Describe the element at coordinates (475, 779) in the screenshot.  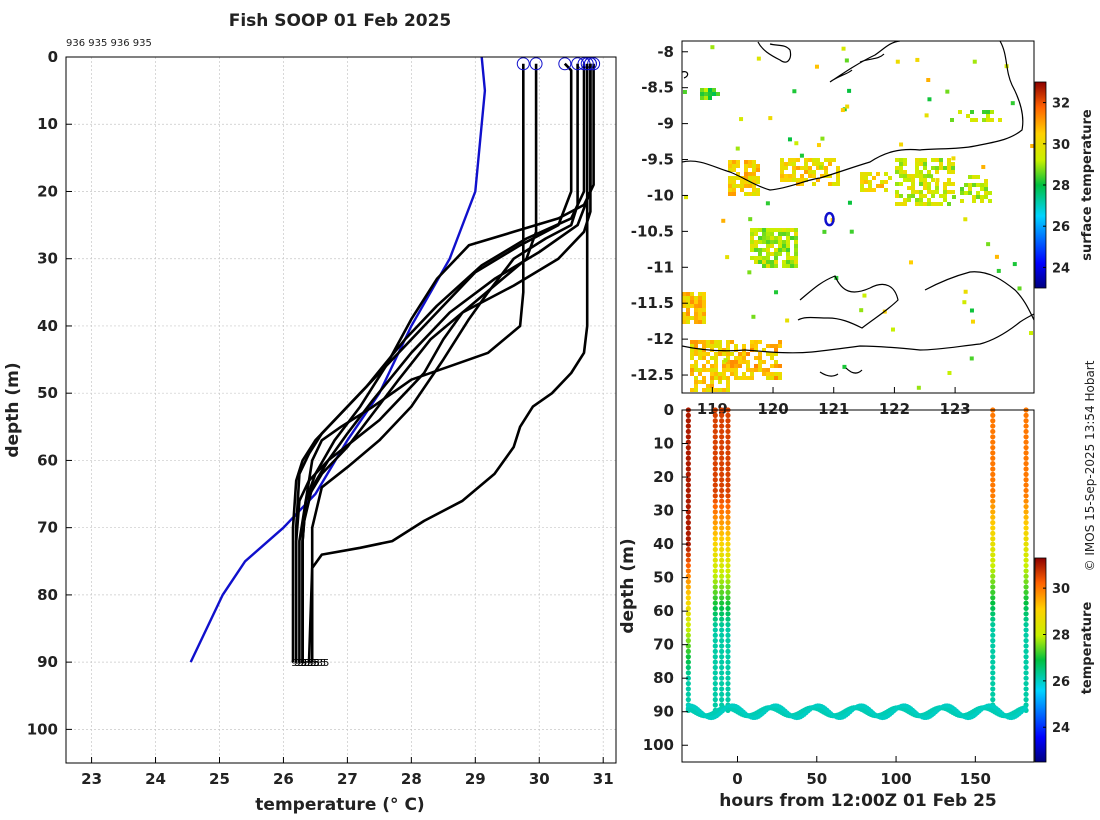
I see `profile-xtick-label: 29` at that location.